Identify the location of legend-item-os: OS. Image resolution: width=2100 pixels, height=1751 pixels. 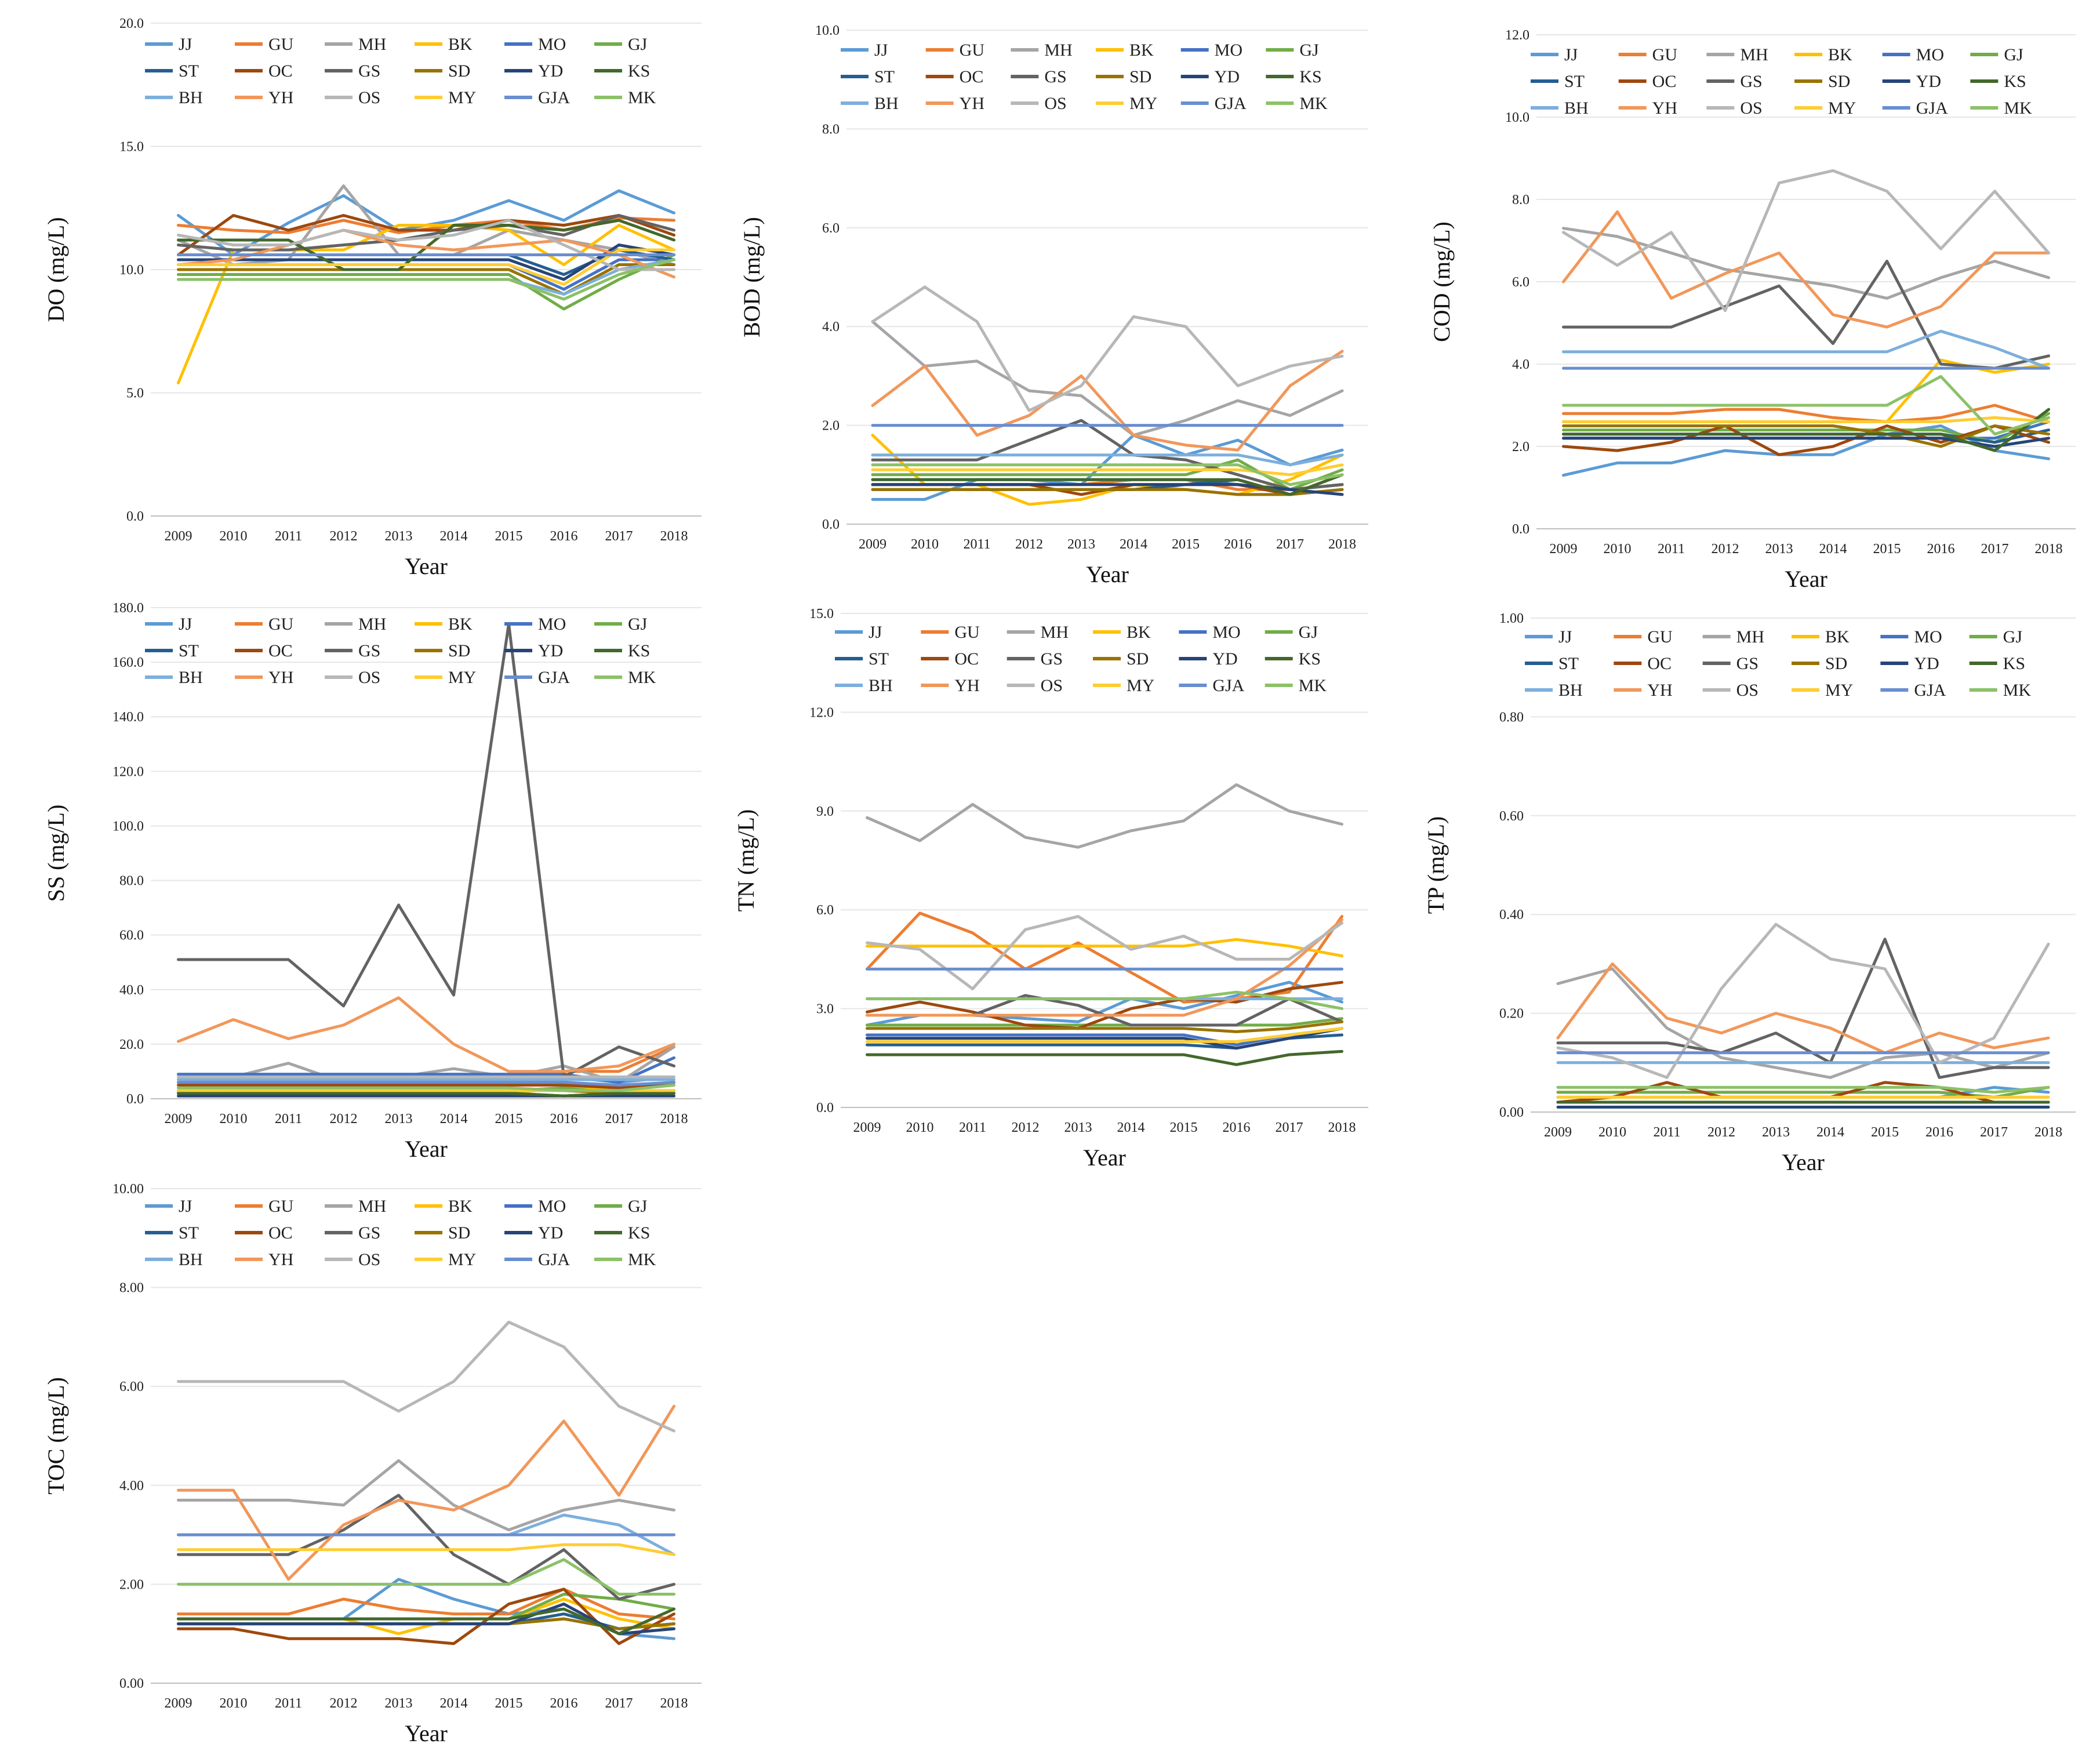
(1730, 690).